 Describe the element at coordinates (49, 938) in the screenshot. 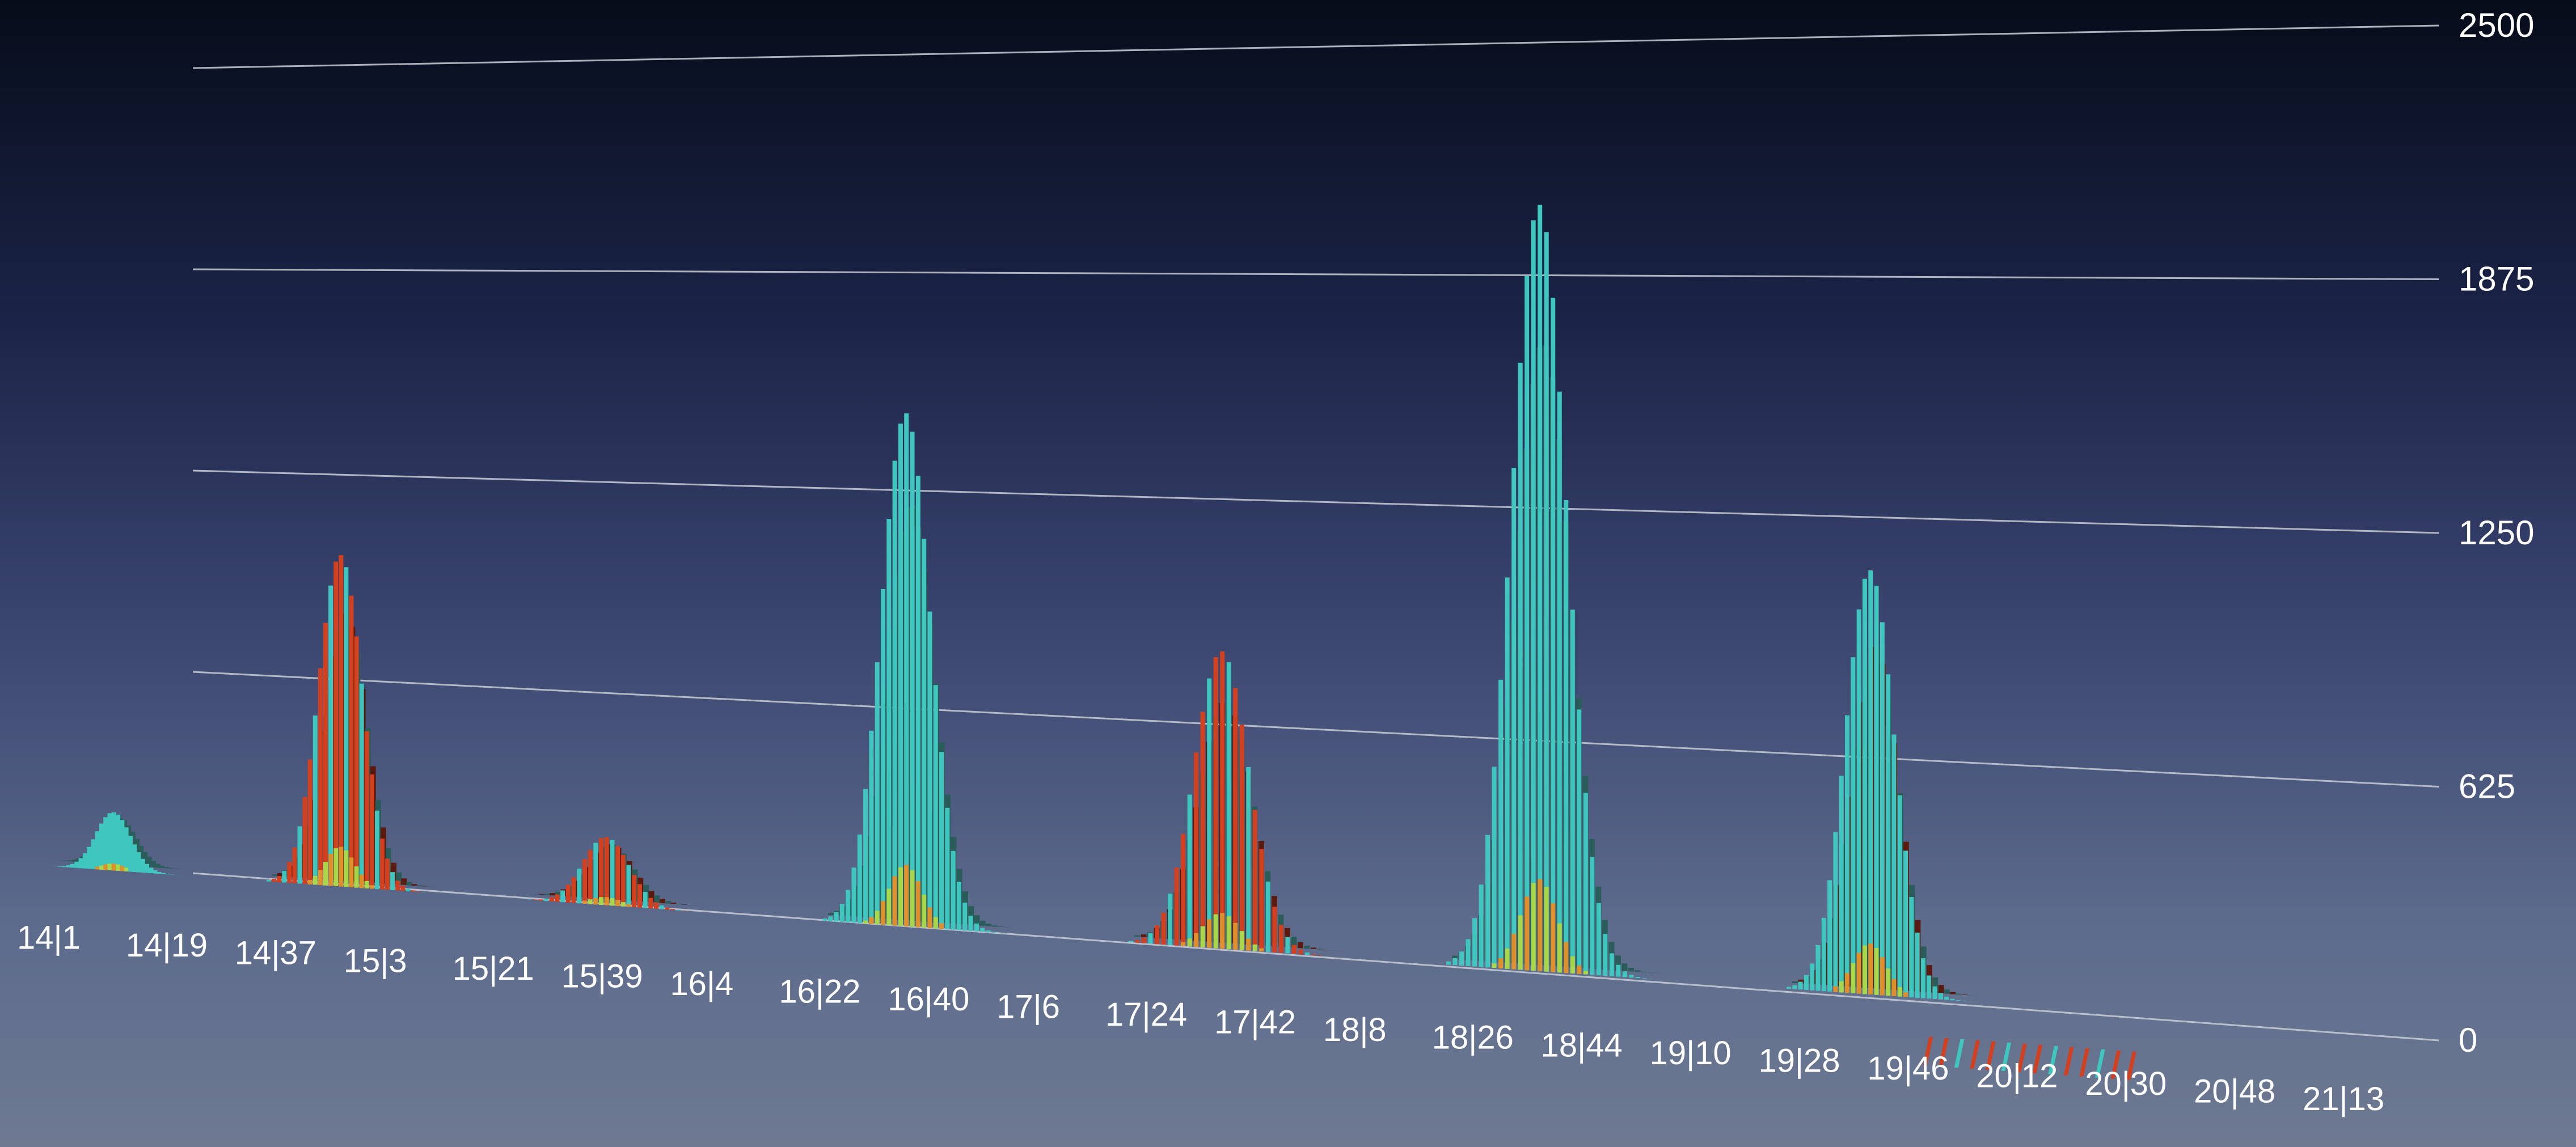

I see `x-tick-label: 14|1` at that location.